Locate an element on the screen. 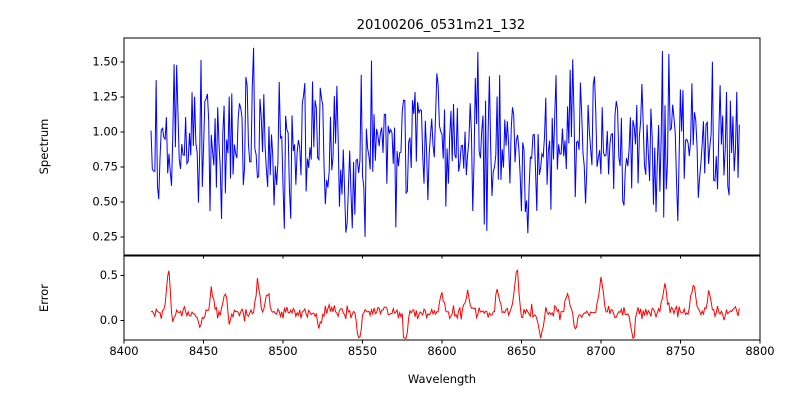  spectrum-y-tick-label: 1.50 is located at coordinates (105, 61).